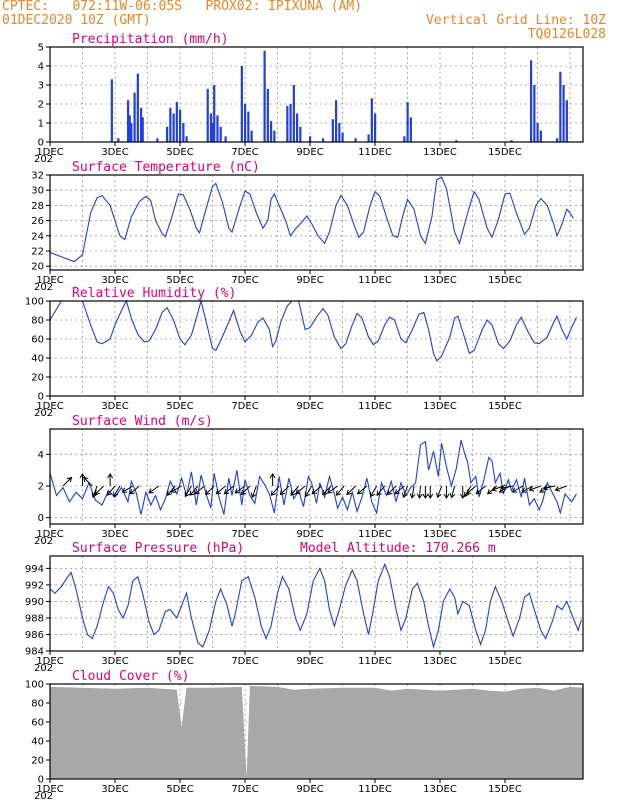 The image size is (618, 800). Describe the element at coordinates (505, 152) in the screenshot. I see `xtick-label: 15DEC` at that location.